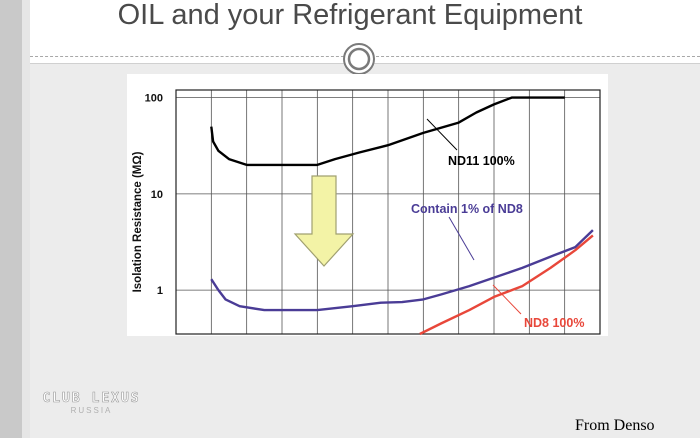 The image size is (700, 438). I want to click on source-credit: From Denso, so click(615, 425).